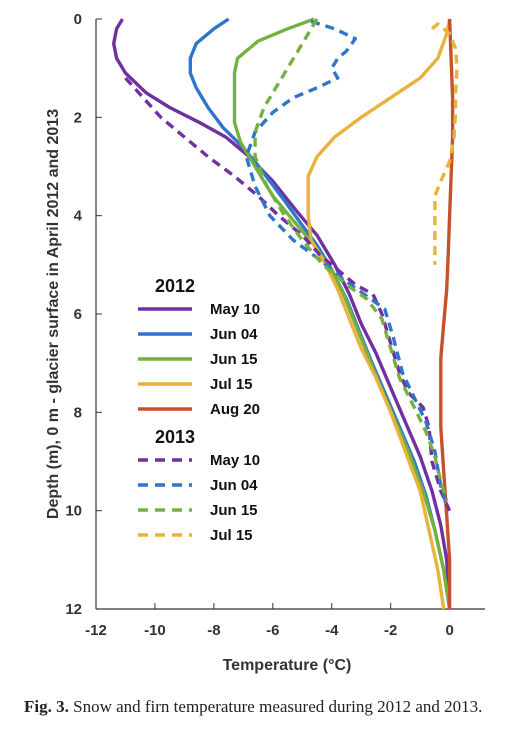 Image resolution: width=521 pixels, height=737 pixels. What do you see at coordinates (272, 630) in the screenshot?
I see `x-tick-label: -6` at bounding box center [272, 630].